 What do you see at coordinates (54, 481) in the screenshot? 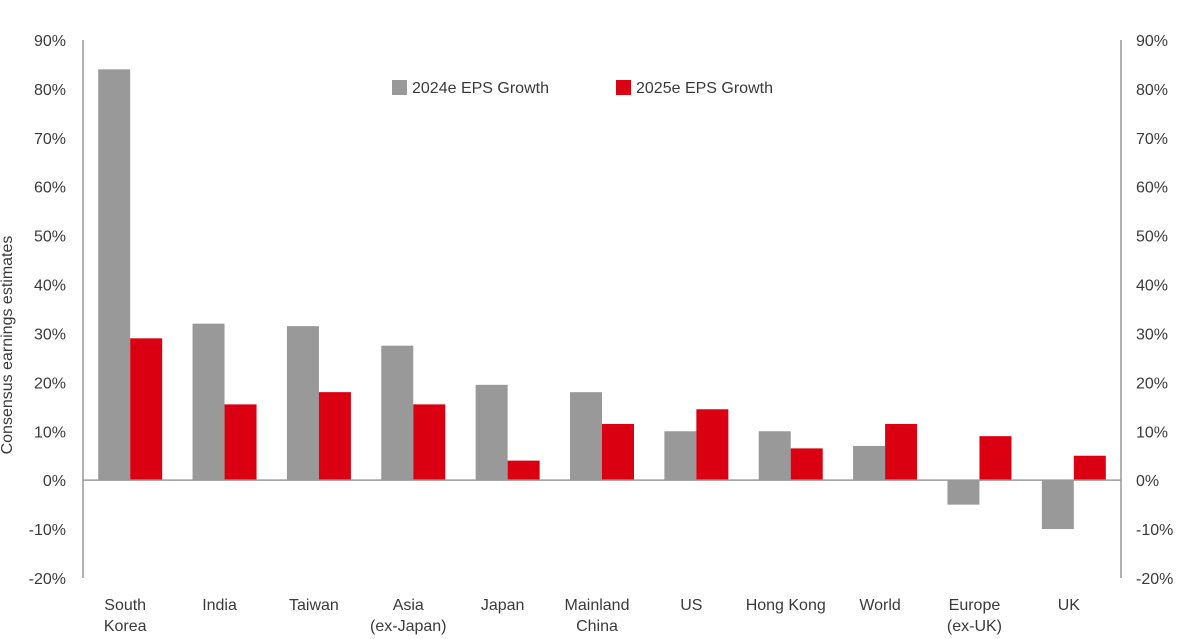
I see `y-tick-label-left: 0%` at bounding box center [54, 481].